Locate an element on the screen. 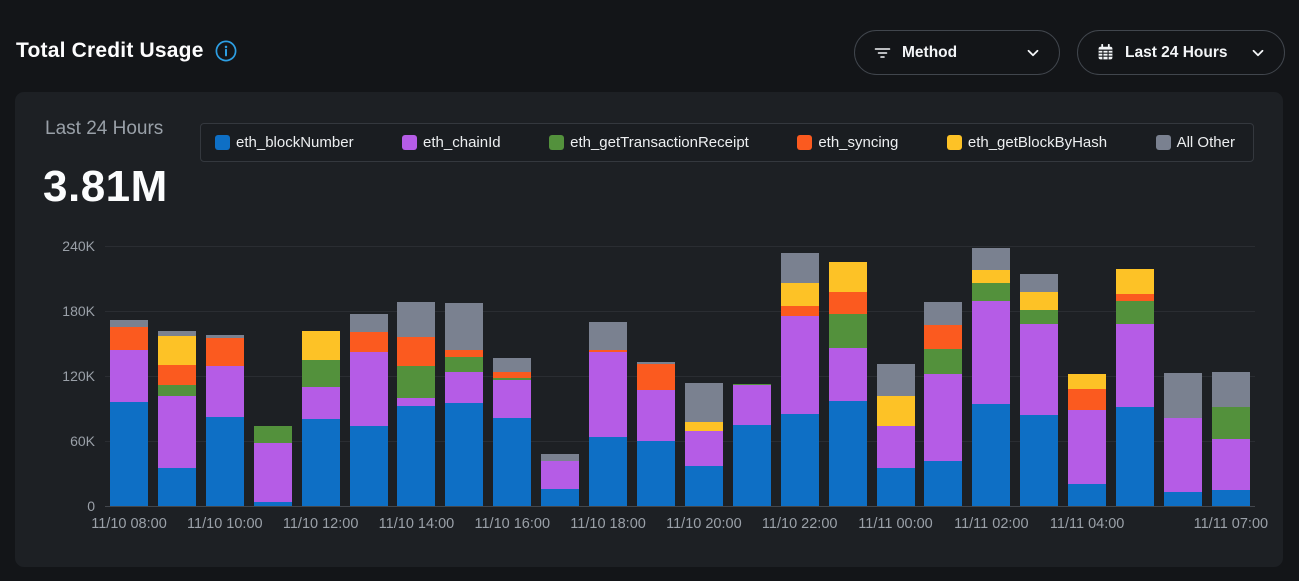 The image size is (1299, 581). legend-item: eth_getTransactionReceipt is located at coordinates (649, 142).